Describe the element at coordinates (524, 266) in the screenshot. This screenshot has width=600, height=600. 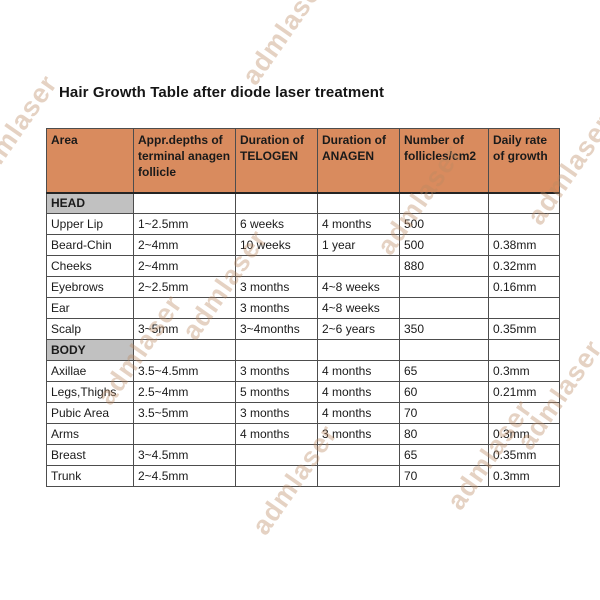
I see `table-cell: 0.32mm` at that location.